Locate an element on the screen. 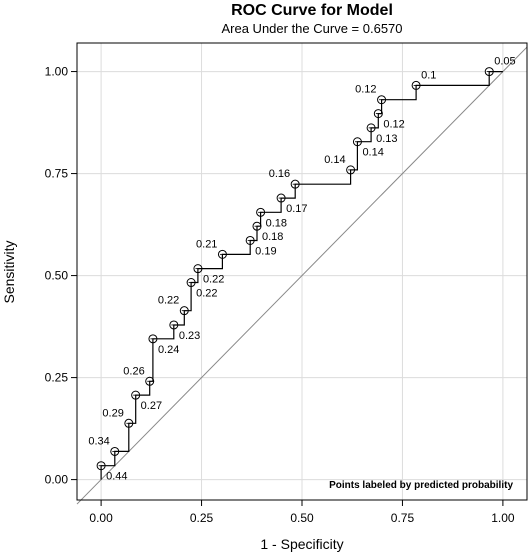 The image size is (530, 555). y-axis-label: Sensitivity is located at coordinates (9, 271).